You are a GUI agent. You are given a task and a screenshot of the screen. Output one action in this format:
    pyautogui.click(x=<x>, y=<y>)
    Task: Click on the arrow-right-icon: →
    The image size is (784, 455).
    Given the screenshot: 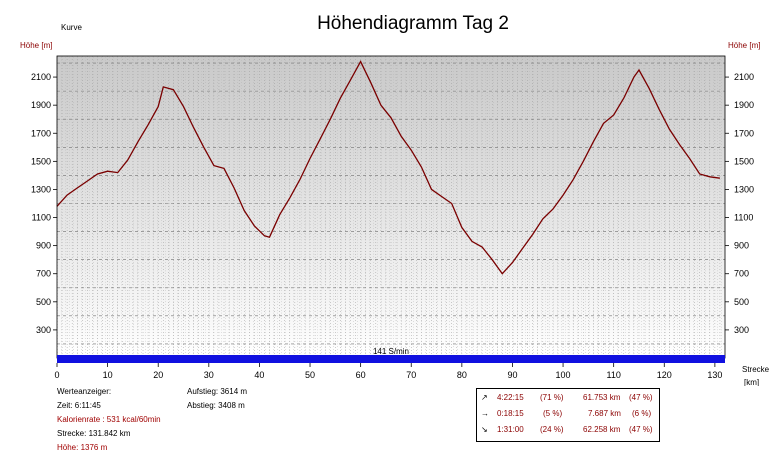 What is the action you would take?
    pyautogui.click(x=485, y=413)
    